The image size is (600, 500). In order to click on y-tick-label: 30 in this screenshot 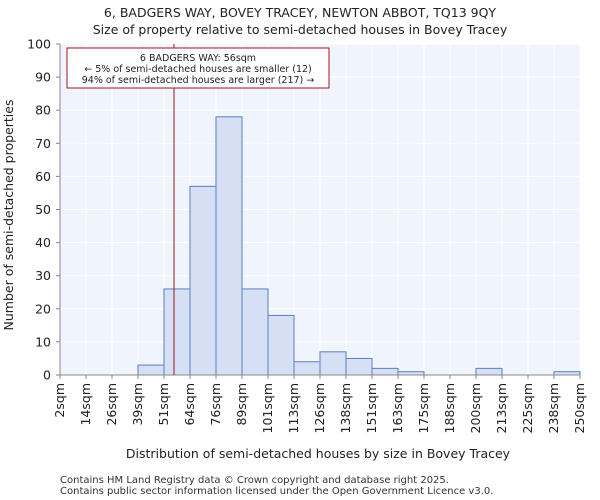, I will do `click(43, 275)`.